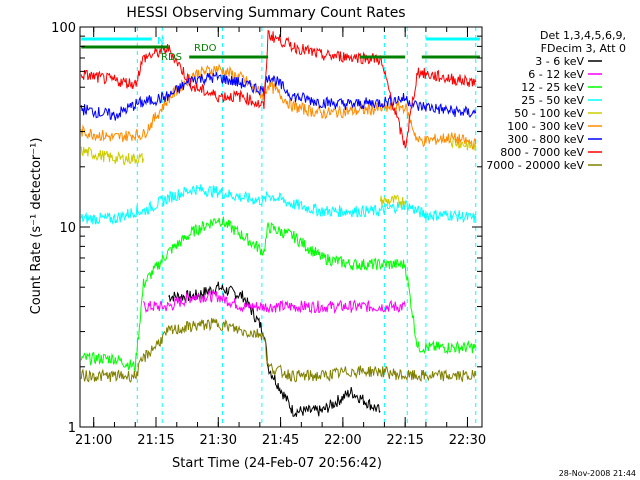  I want to click on y-tick-label-2: 100, so click(63, 28).